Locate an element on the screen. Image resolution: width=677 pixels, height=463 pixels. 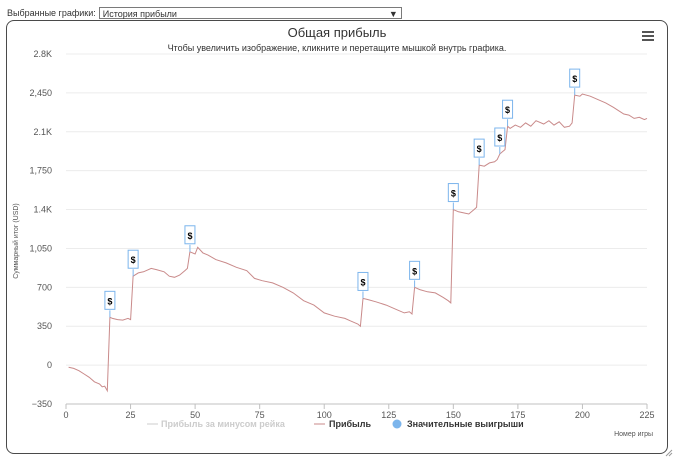
y-tick-label: 1,750 is located at coordinates (40, 171).